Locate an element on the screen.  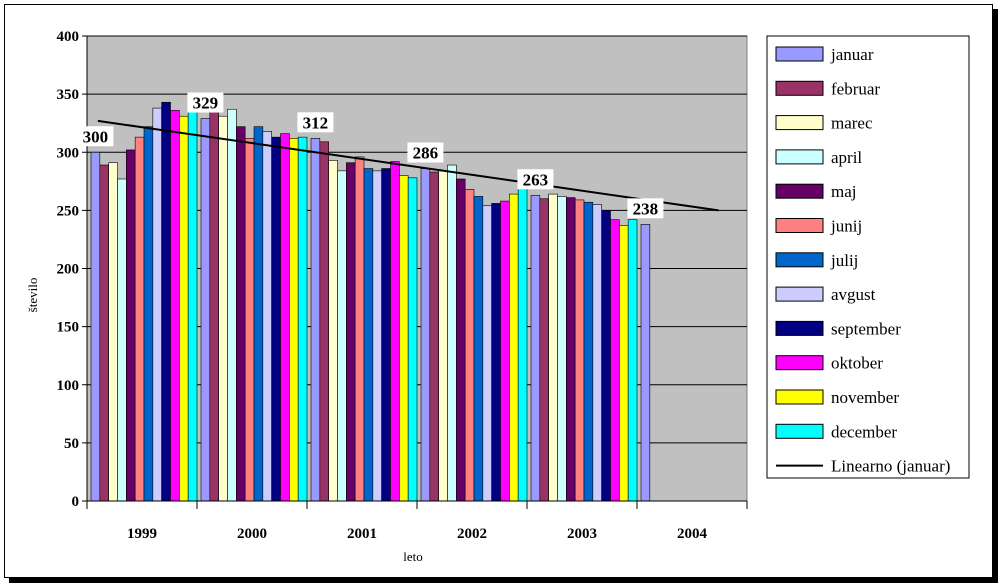
y-tick-label: 0 is located at coordinates (76, 502).